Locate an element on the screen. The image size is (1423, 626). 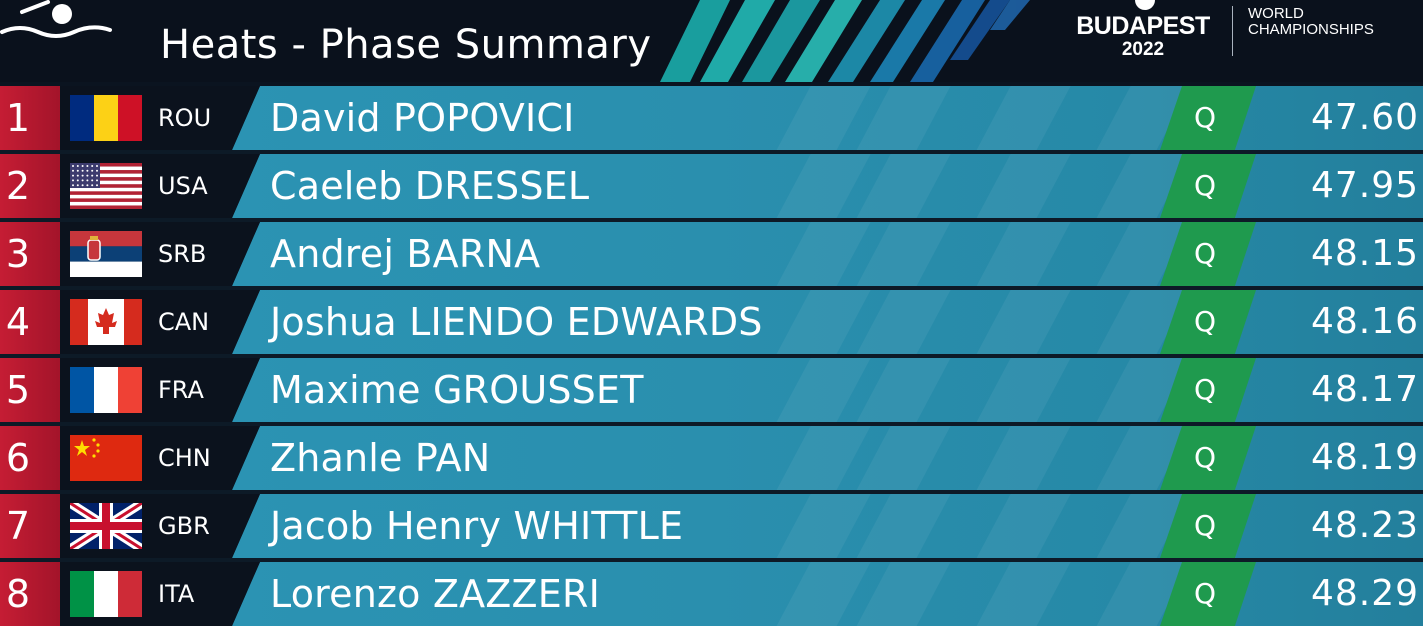
athlete-name: David POPOVICI is located at coordinates (422, 118).